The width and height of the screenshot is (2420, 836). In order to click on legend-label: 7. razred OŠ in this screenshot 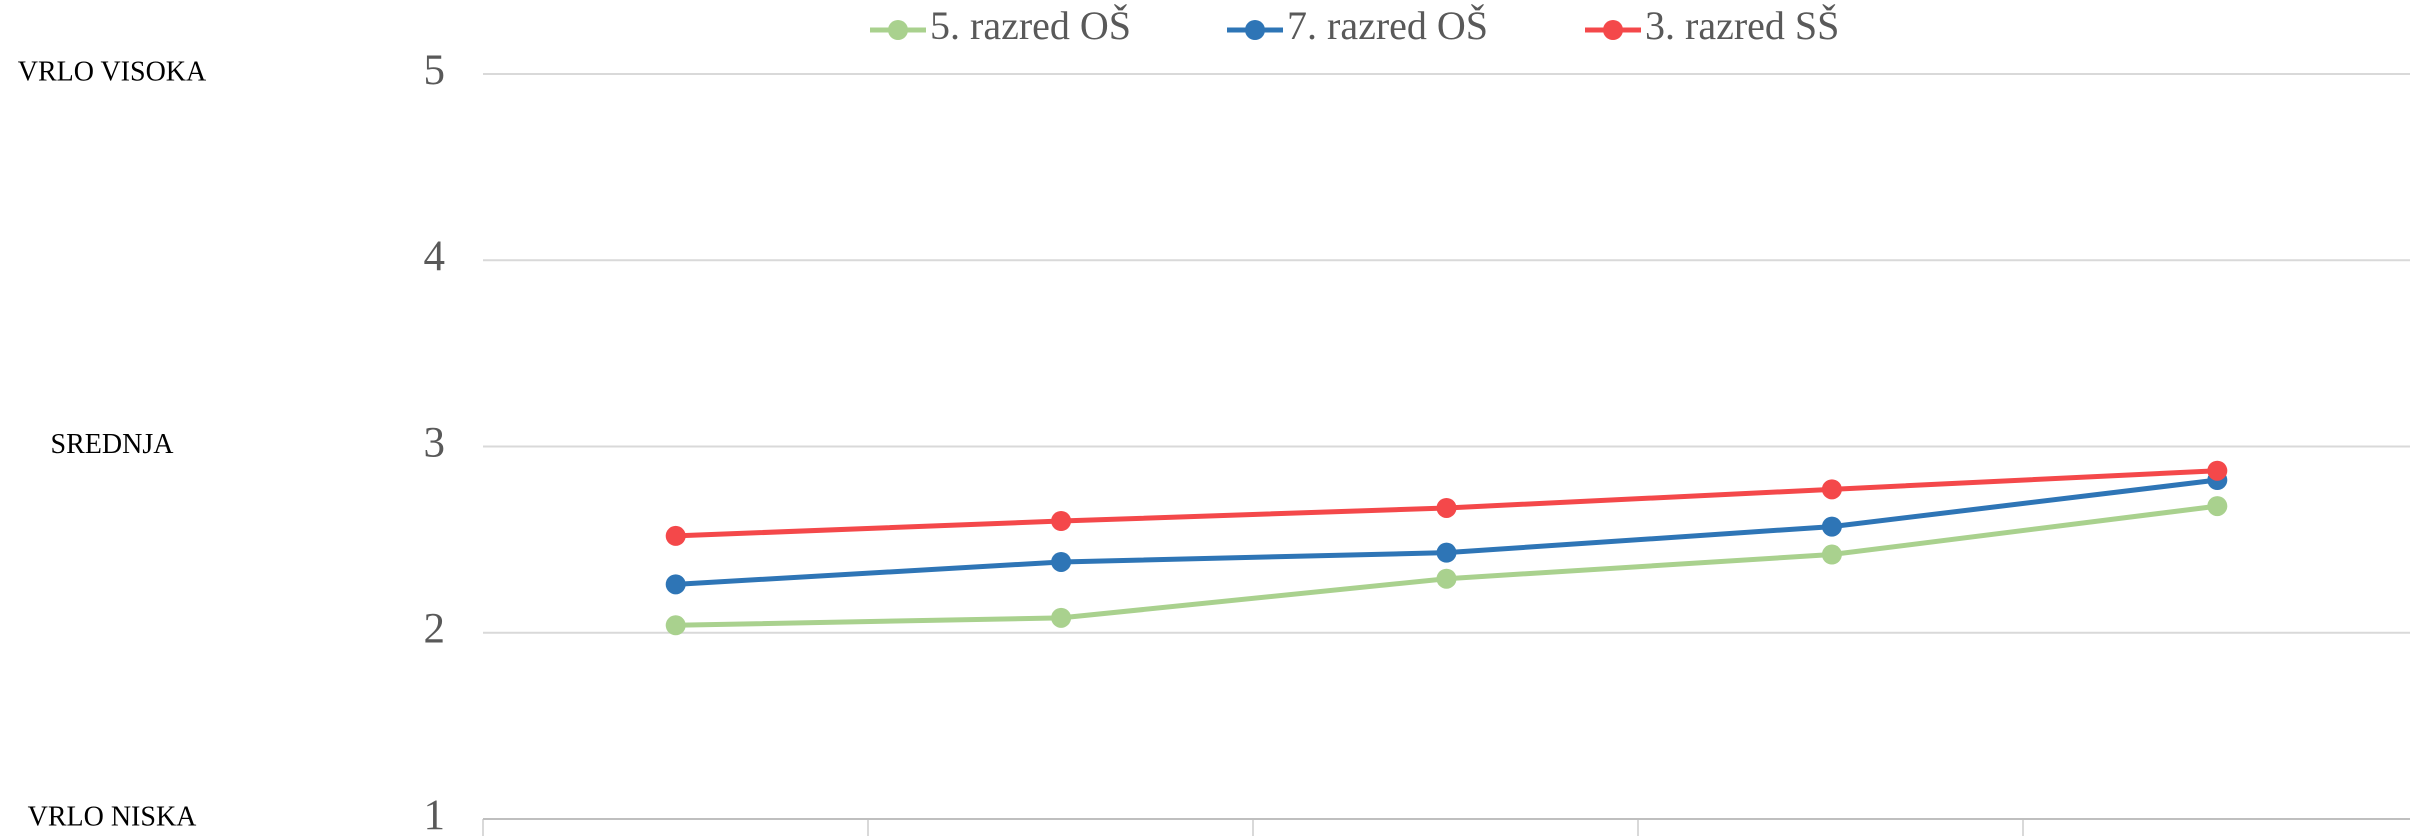, I will do `click(1387, 25)`.